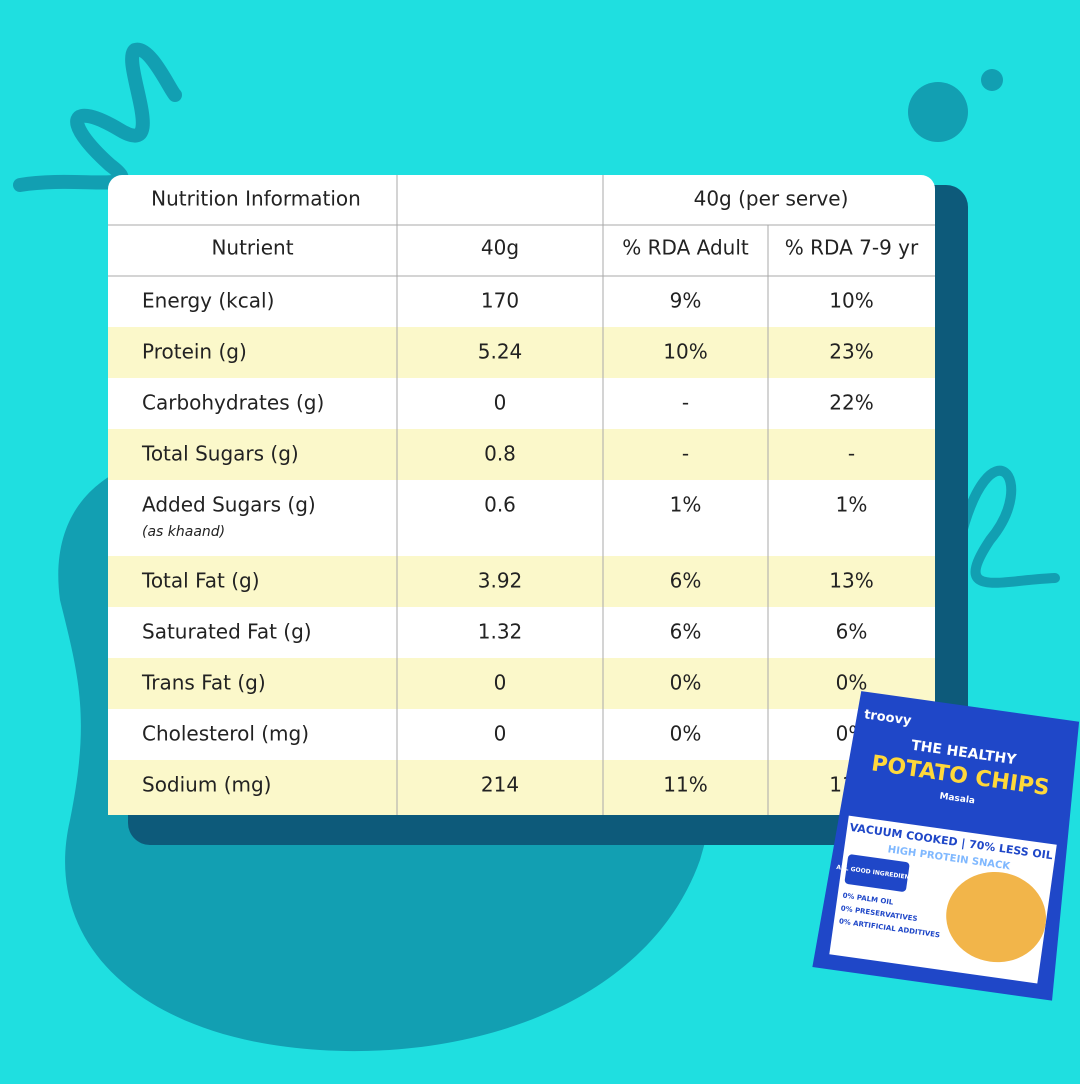 This screenshot has height=1084, width=1080. Describe the element at coordinates (685, 785) in the screenshot. I see `table-text: 11%` at that location.